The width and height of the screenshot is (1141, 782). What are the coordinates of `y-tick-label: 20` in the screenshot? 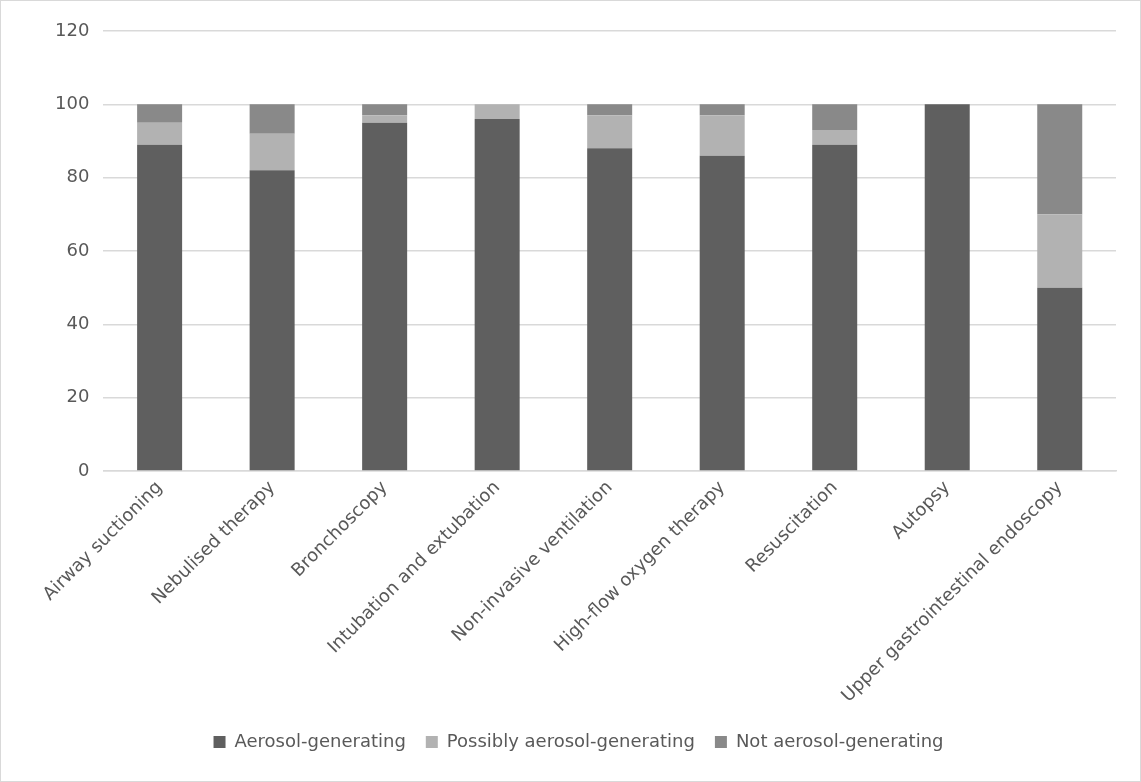 It's located at (78, 396).